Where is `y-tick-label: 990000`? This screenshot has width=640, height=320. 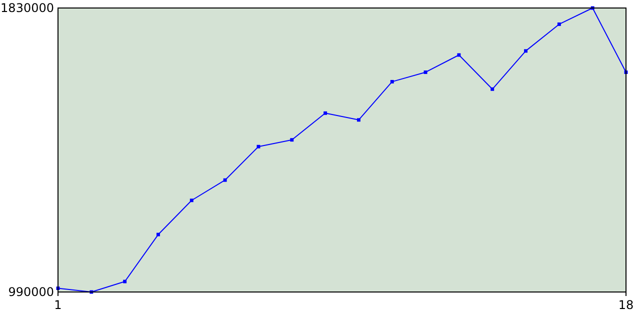 y-tick-label: 990000 is located at coordinates (31, 292).